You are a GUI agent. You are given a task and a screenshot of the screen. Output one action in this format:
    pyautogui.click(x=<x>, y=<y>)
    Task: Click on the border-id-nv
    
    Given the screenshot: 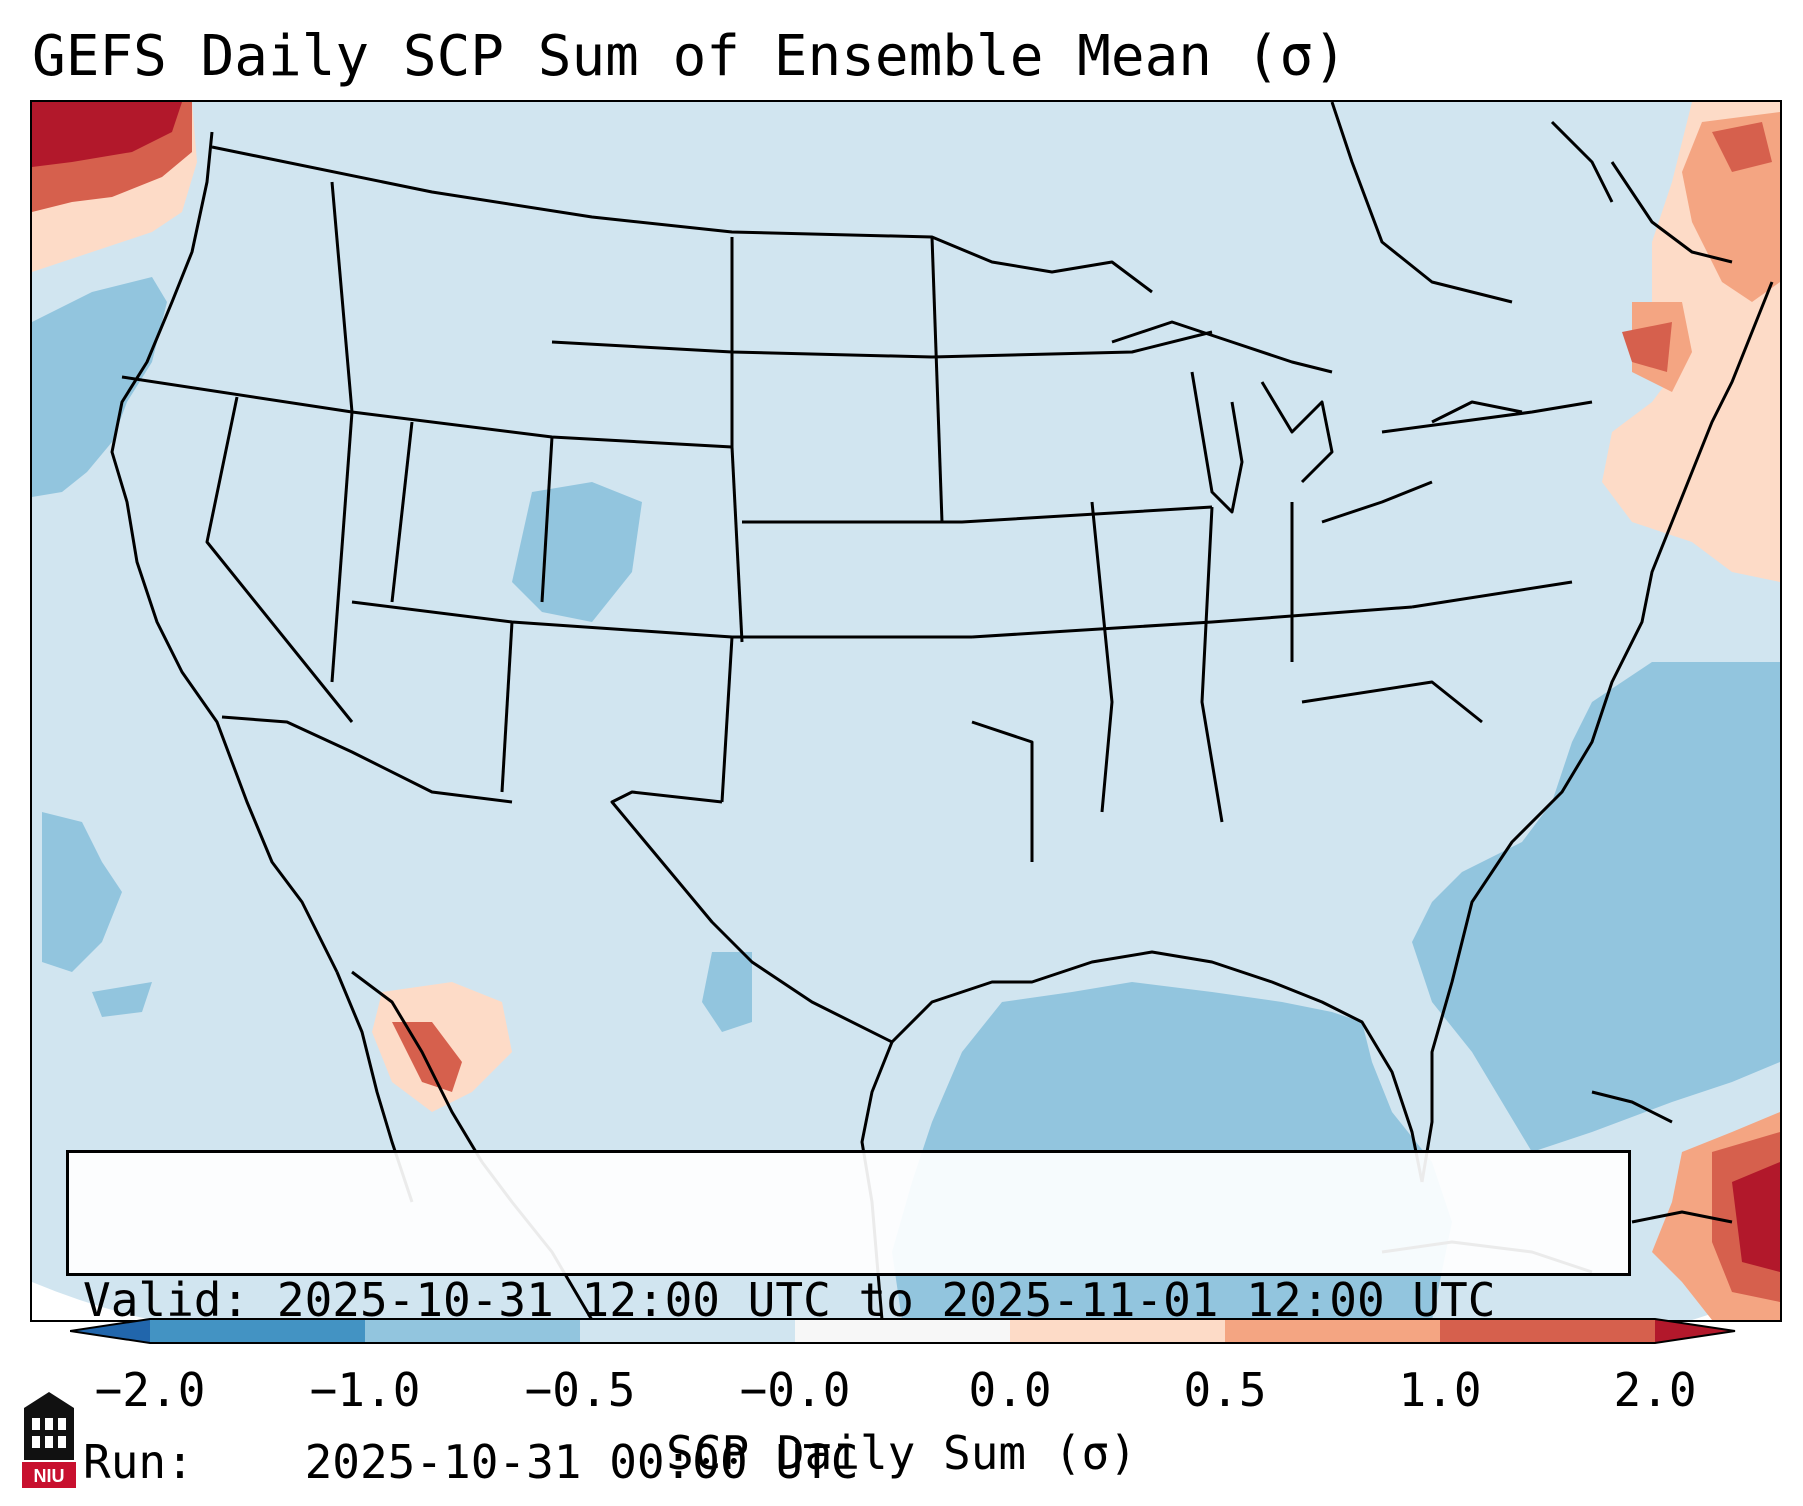 What is the action you would take?
    pyautogui.click(x=342, y=547)
    